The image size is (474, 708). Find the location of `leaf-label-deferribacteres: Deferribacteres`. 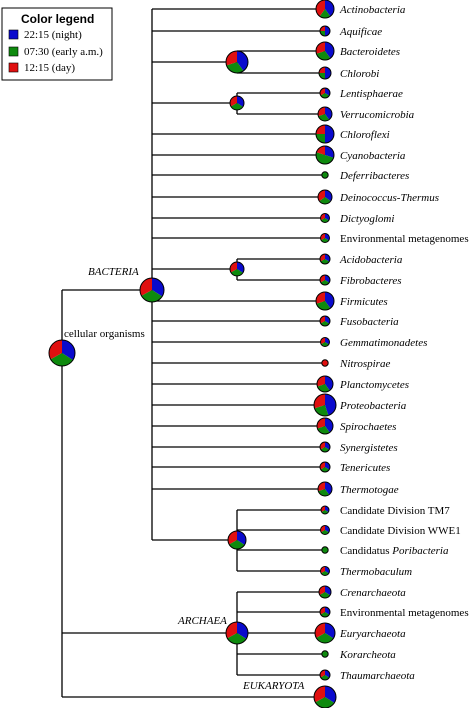

leaf-label-deferribacteres: Deferribacteres is located at coordinates (374, 176).